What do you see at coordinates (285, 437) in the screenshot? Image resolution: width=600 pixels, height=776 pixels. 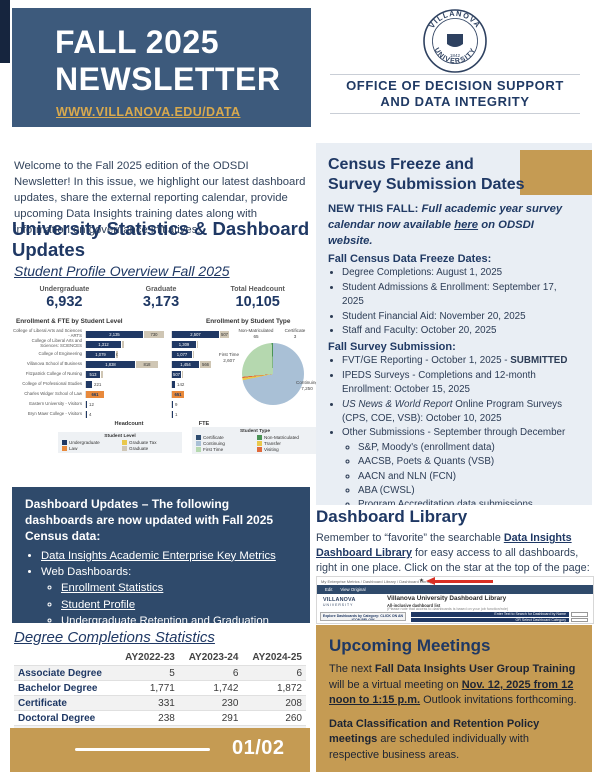 I see `legend-item: Non-Matriculated` at bounding box center [285, 437].